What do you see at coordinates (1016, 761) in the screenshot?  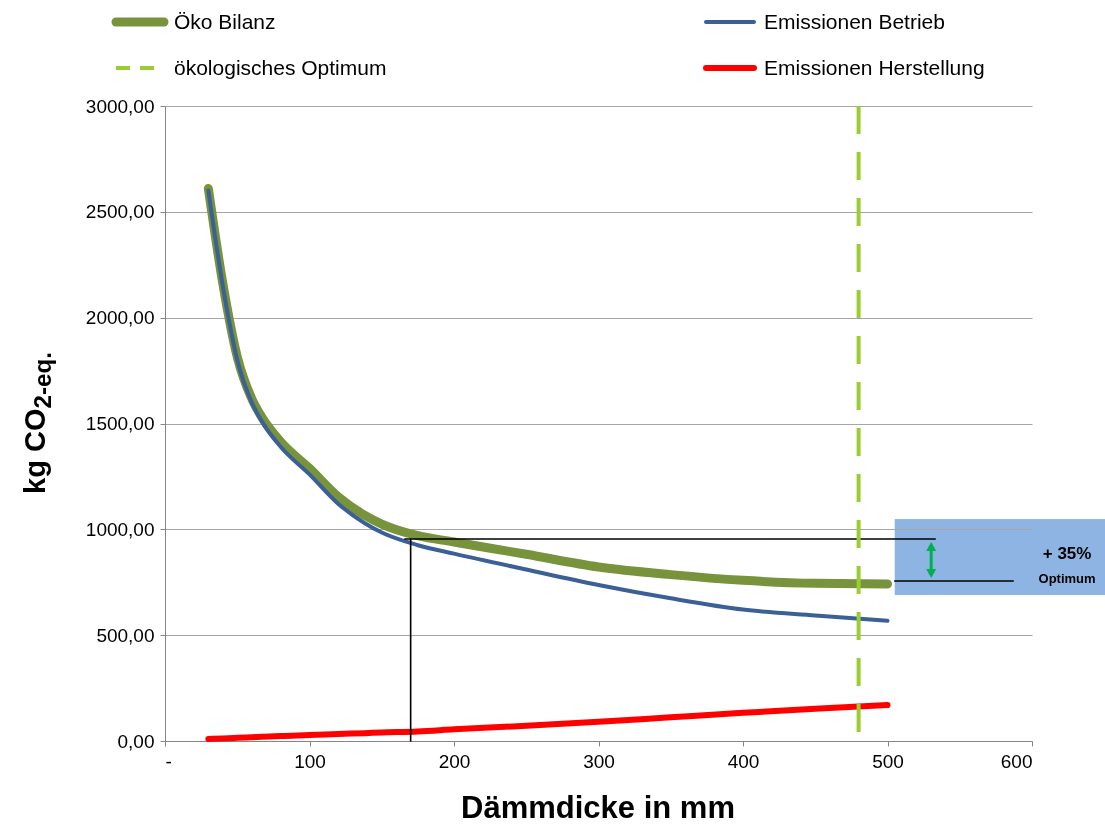 I see `x-tick-label: 600` at bounding box center [1016, 761].